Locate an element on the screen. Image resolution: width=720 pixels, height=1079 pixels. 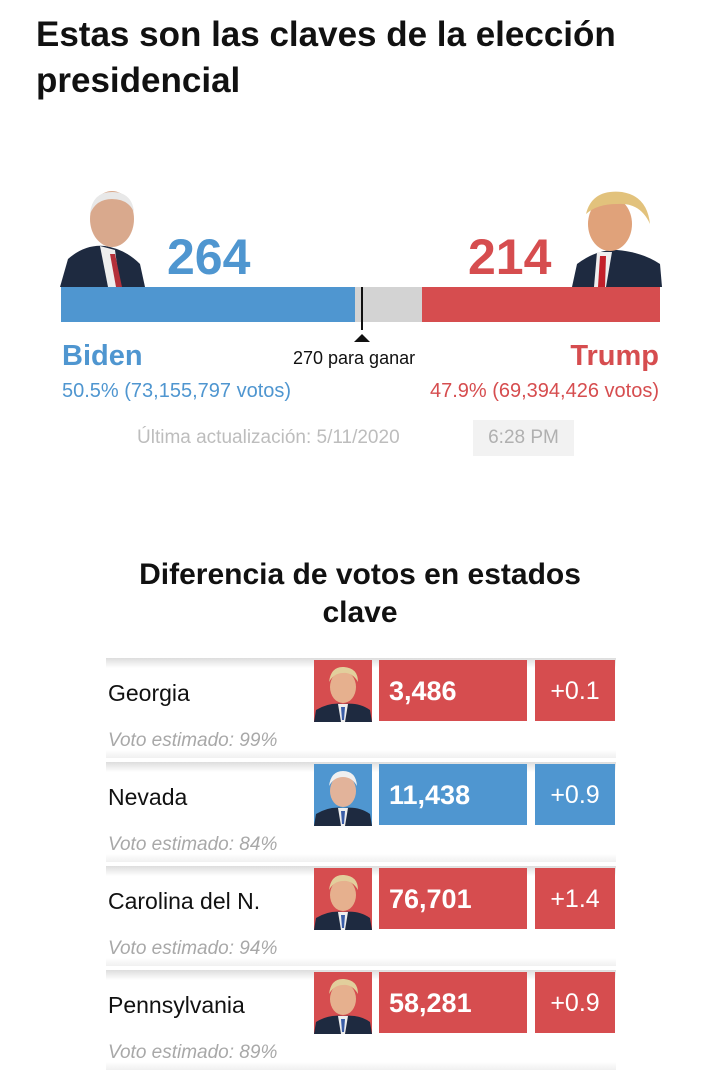
section-subtitle: Diferencia de votos en estados clave is located at coordinates (360, 593).